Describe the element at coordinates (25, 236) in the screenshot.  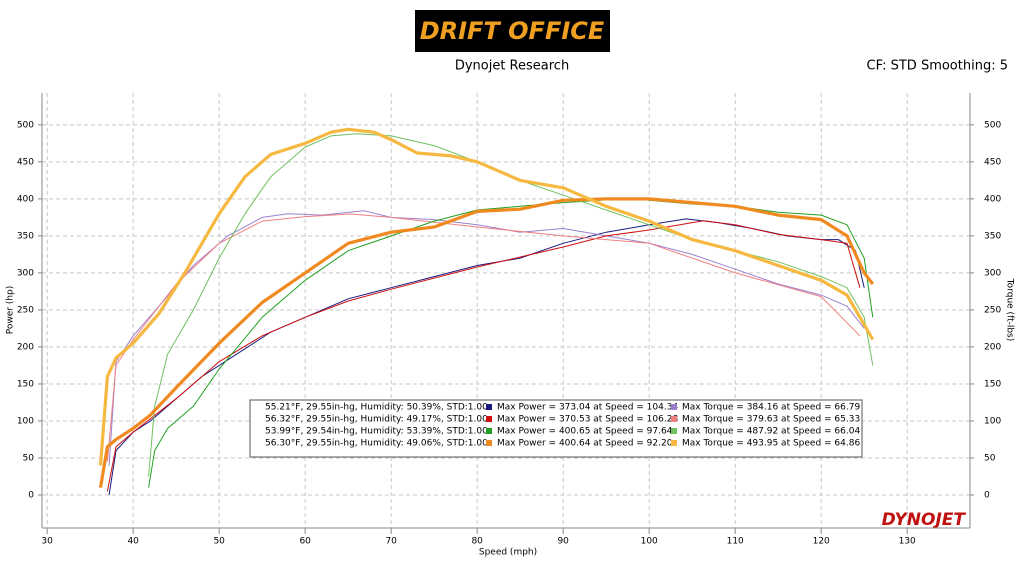
I see `y-tick-label: 350` at that location.